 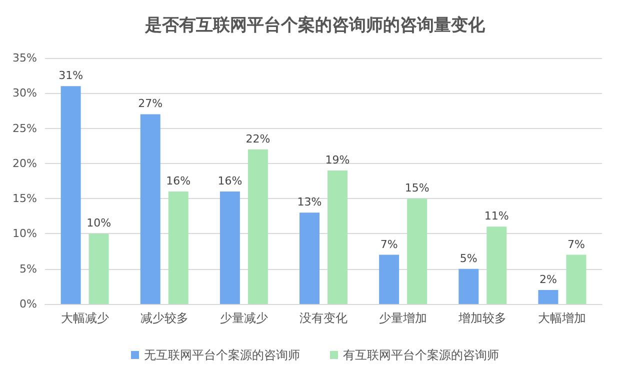 I want to click on y-tick-label: 25%, so click(x=24, y=128).